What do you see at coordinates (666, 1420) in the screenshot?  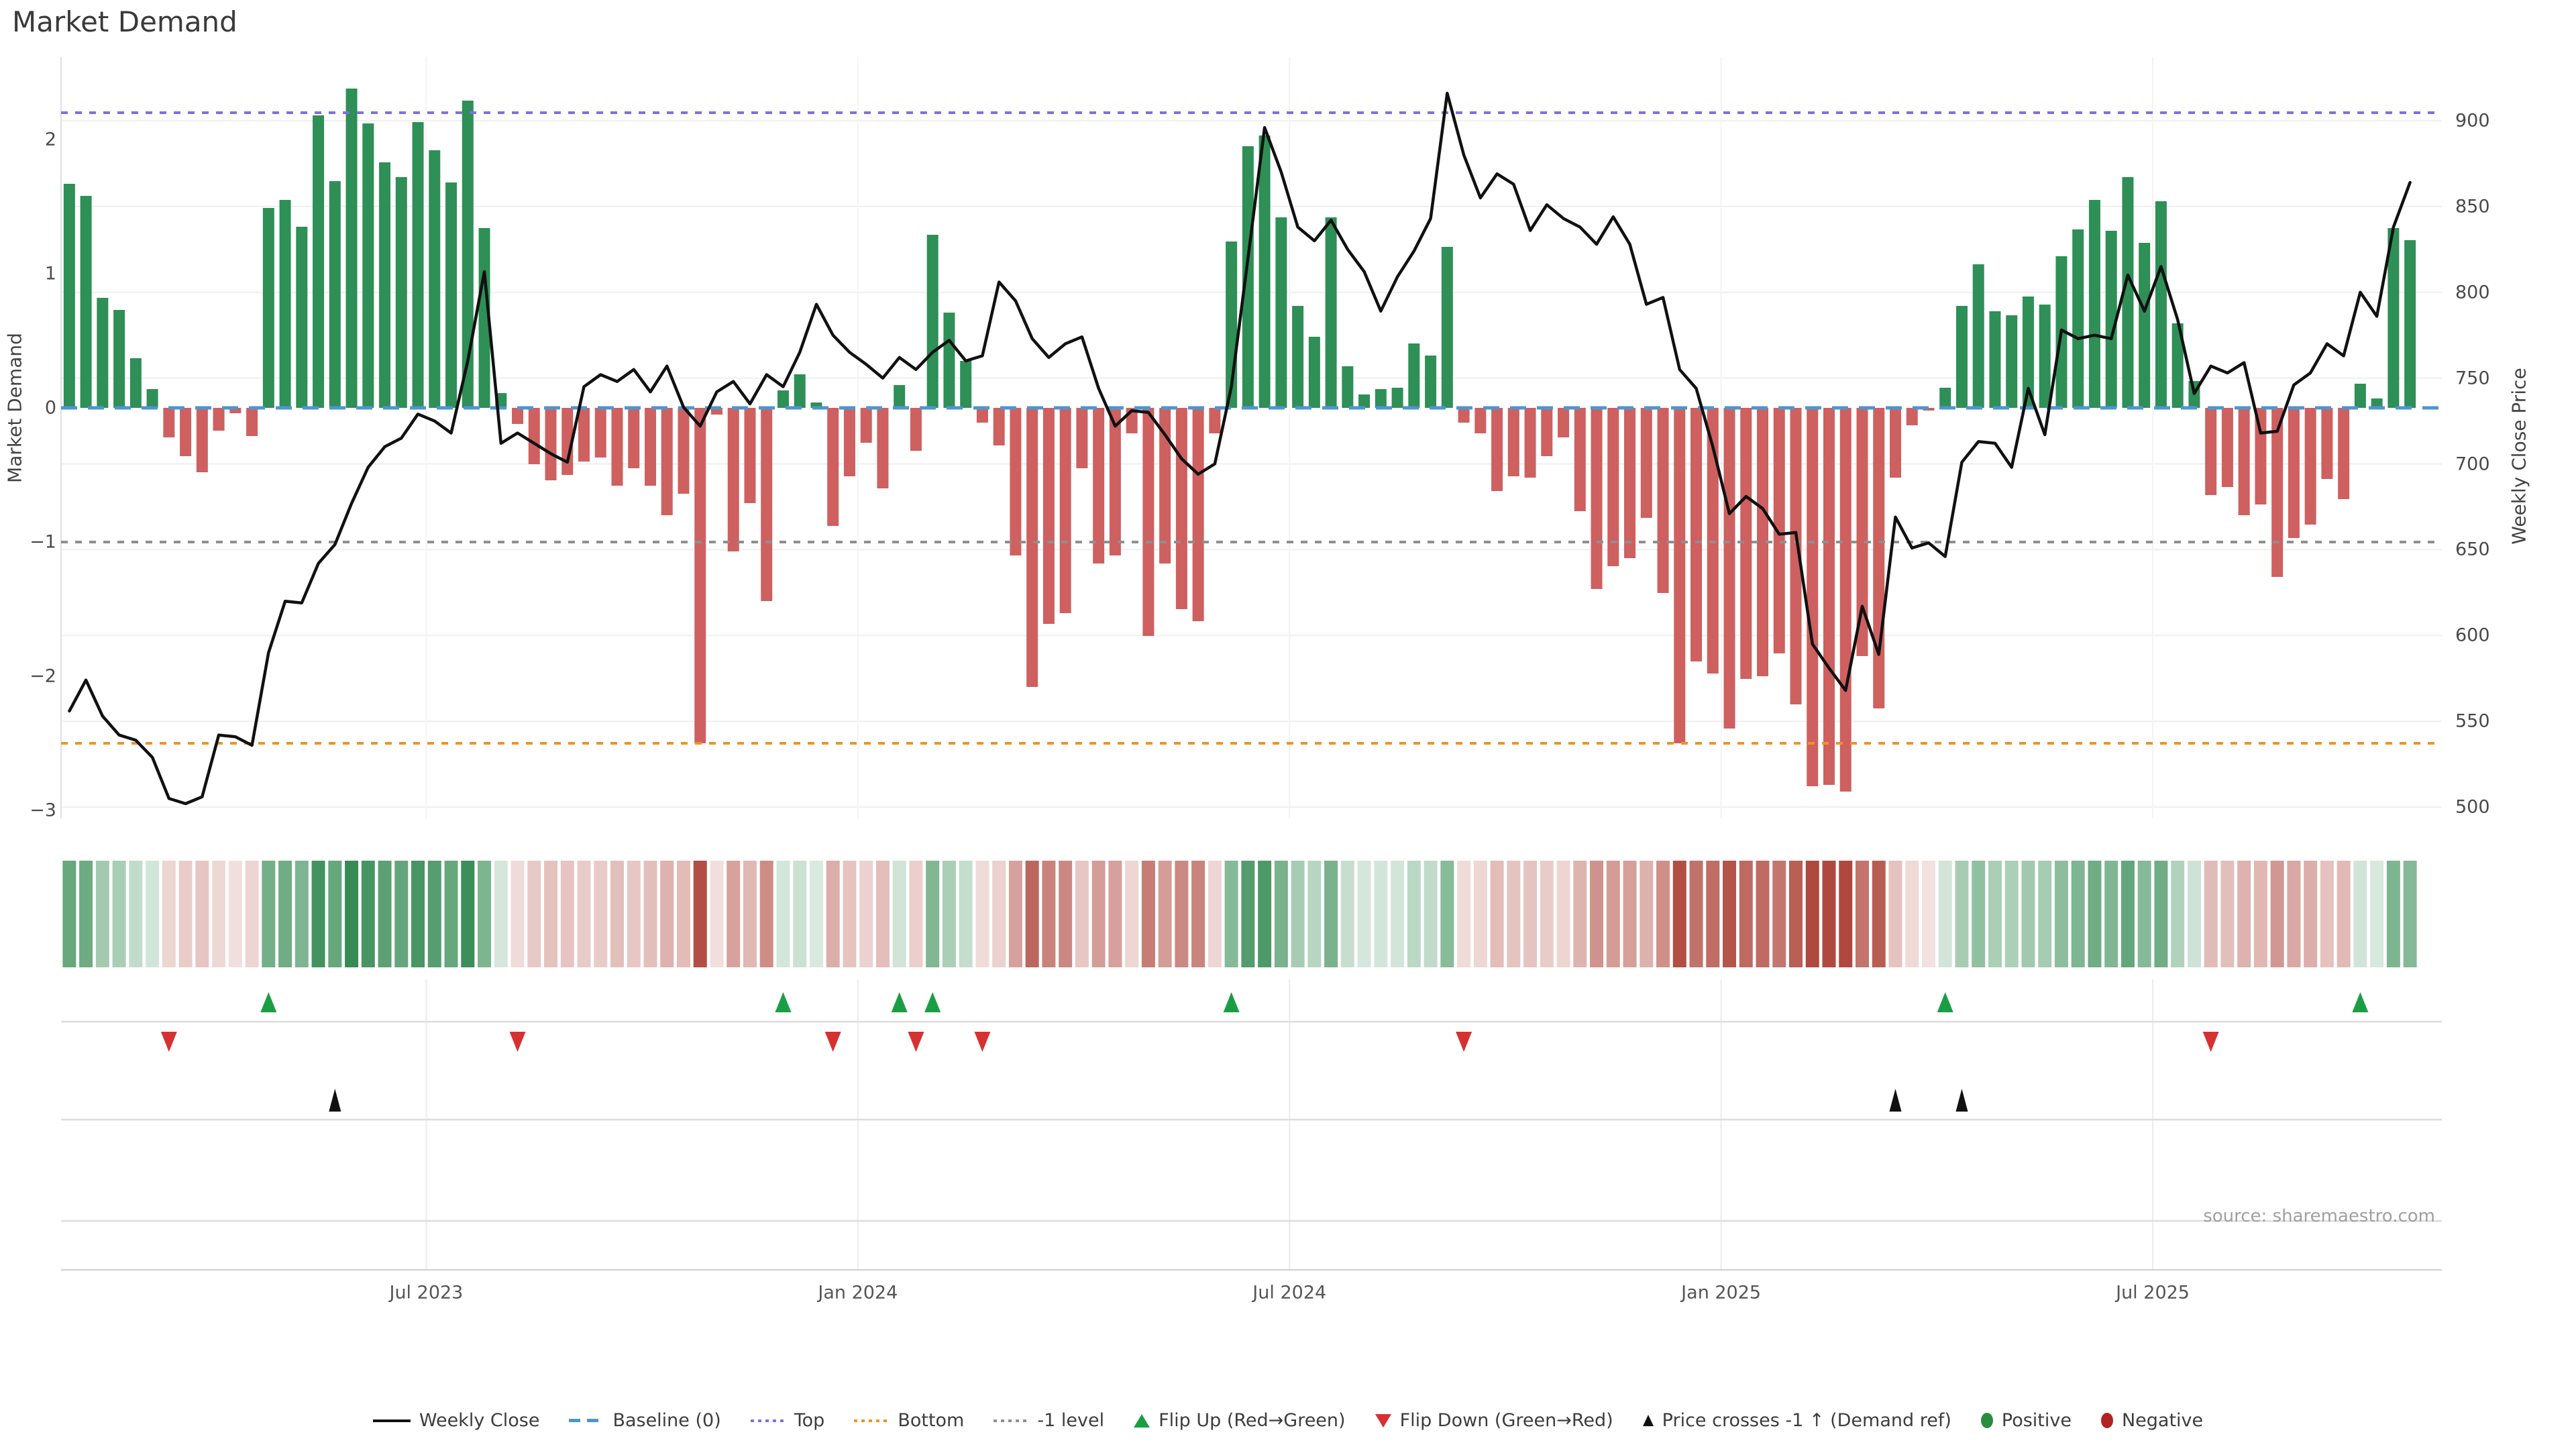 I see `legend-item-label: Baseline (0)` at bounding box center [666, 1420].